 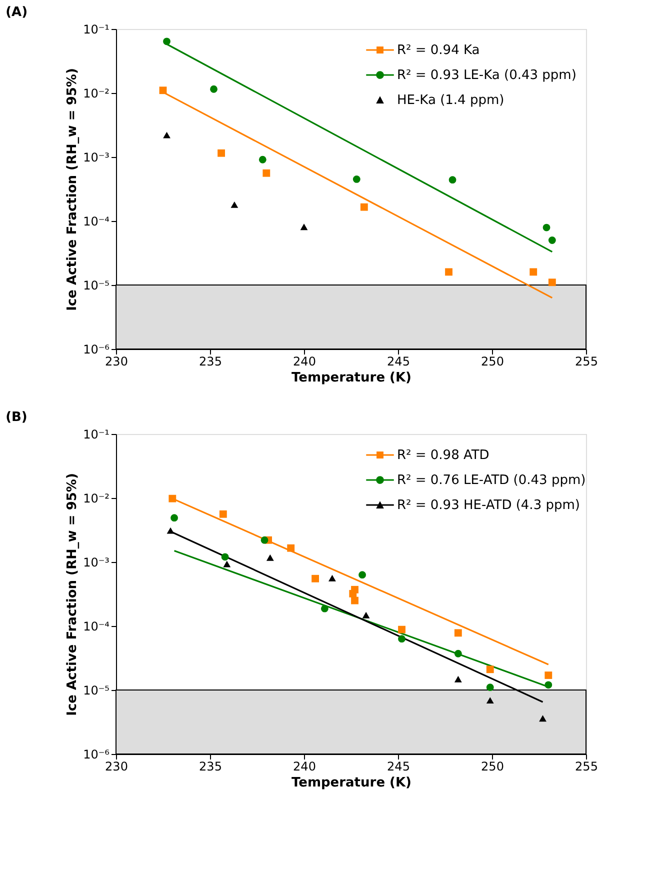 I want to click on chart-title: (A), so click(x=17, y=12).